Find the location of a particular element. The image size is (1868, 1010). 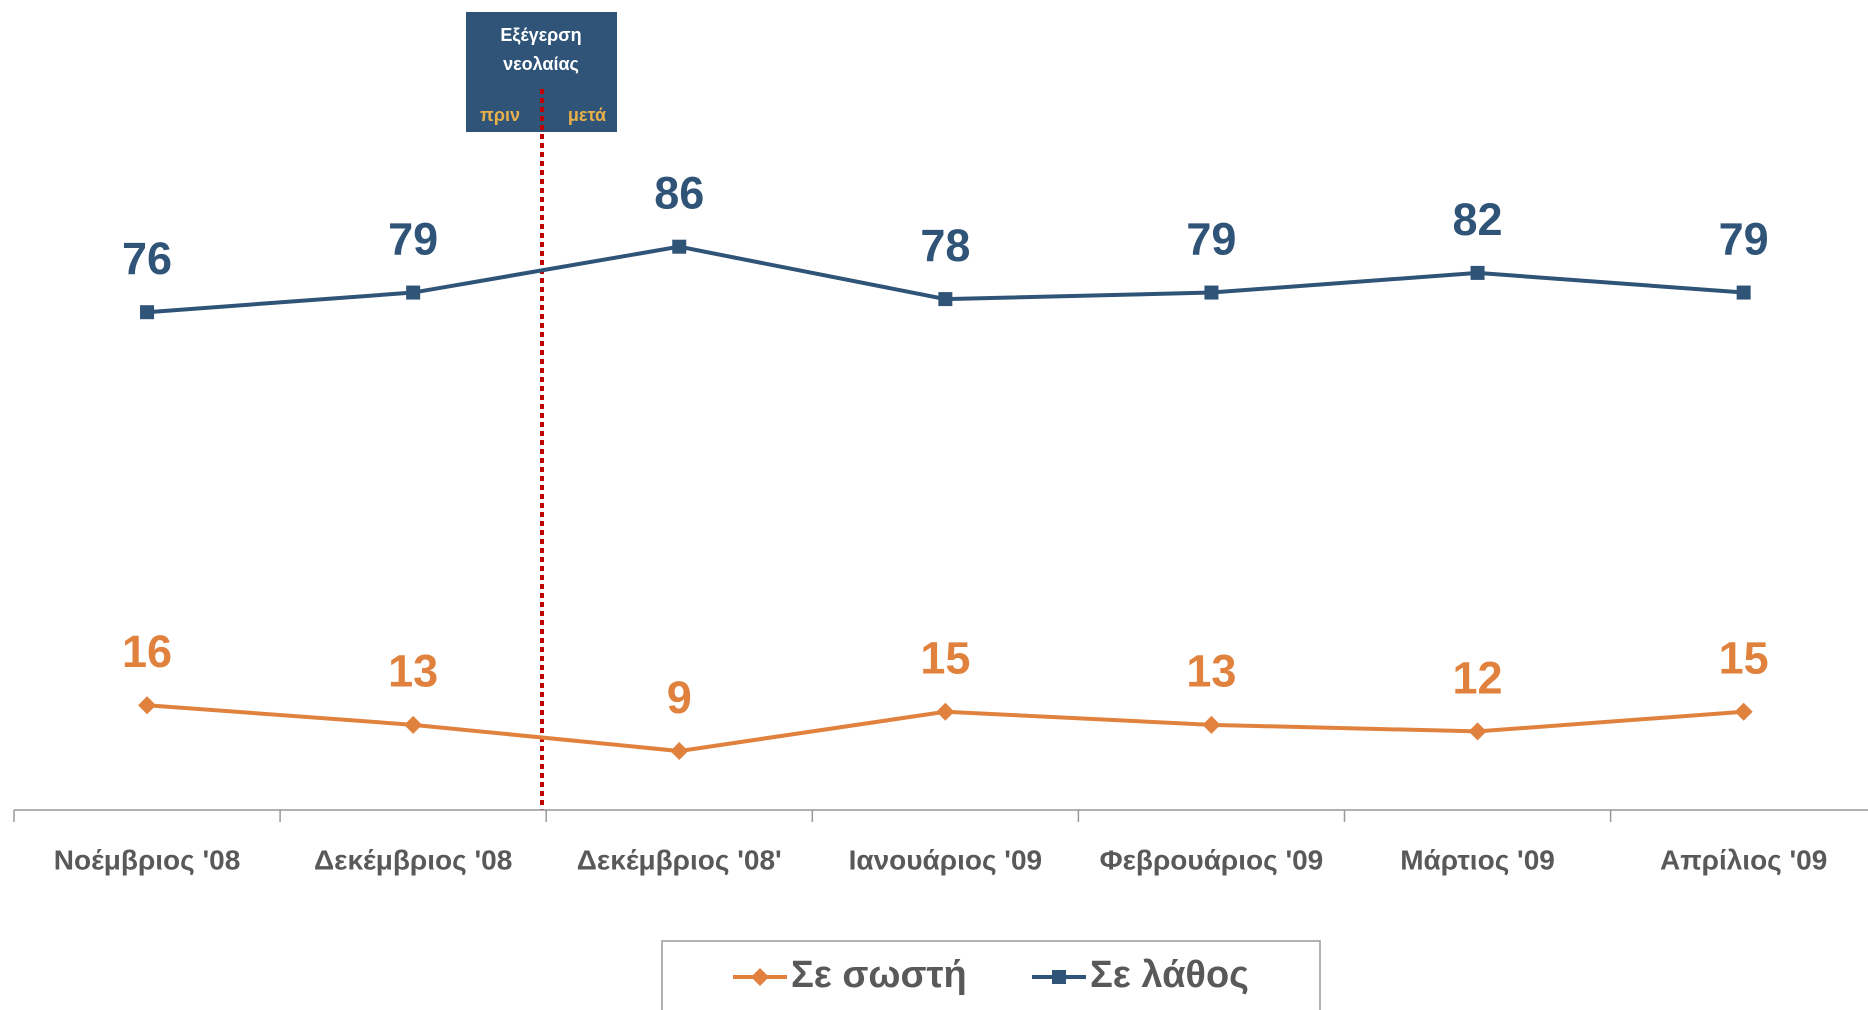

data-label: 16 is located at coordinates (147, 651).